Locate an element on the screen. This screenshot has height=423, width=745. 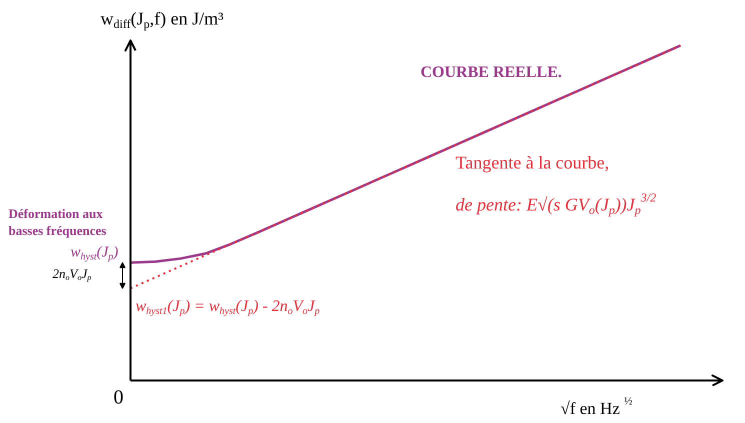
text: basses fréquences is located at coordinates (57, 230).